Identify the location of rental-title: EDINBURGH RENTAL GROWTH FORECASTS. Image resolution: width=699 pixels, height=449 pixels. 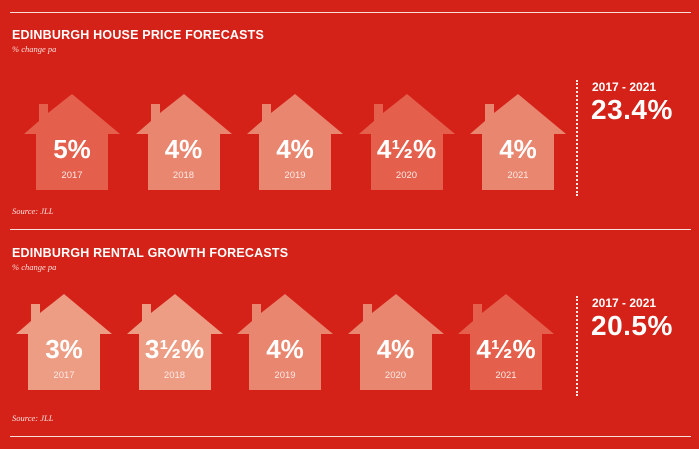
(150, 253).